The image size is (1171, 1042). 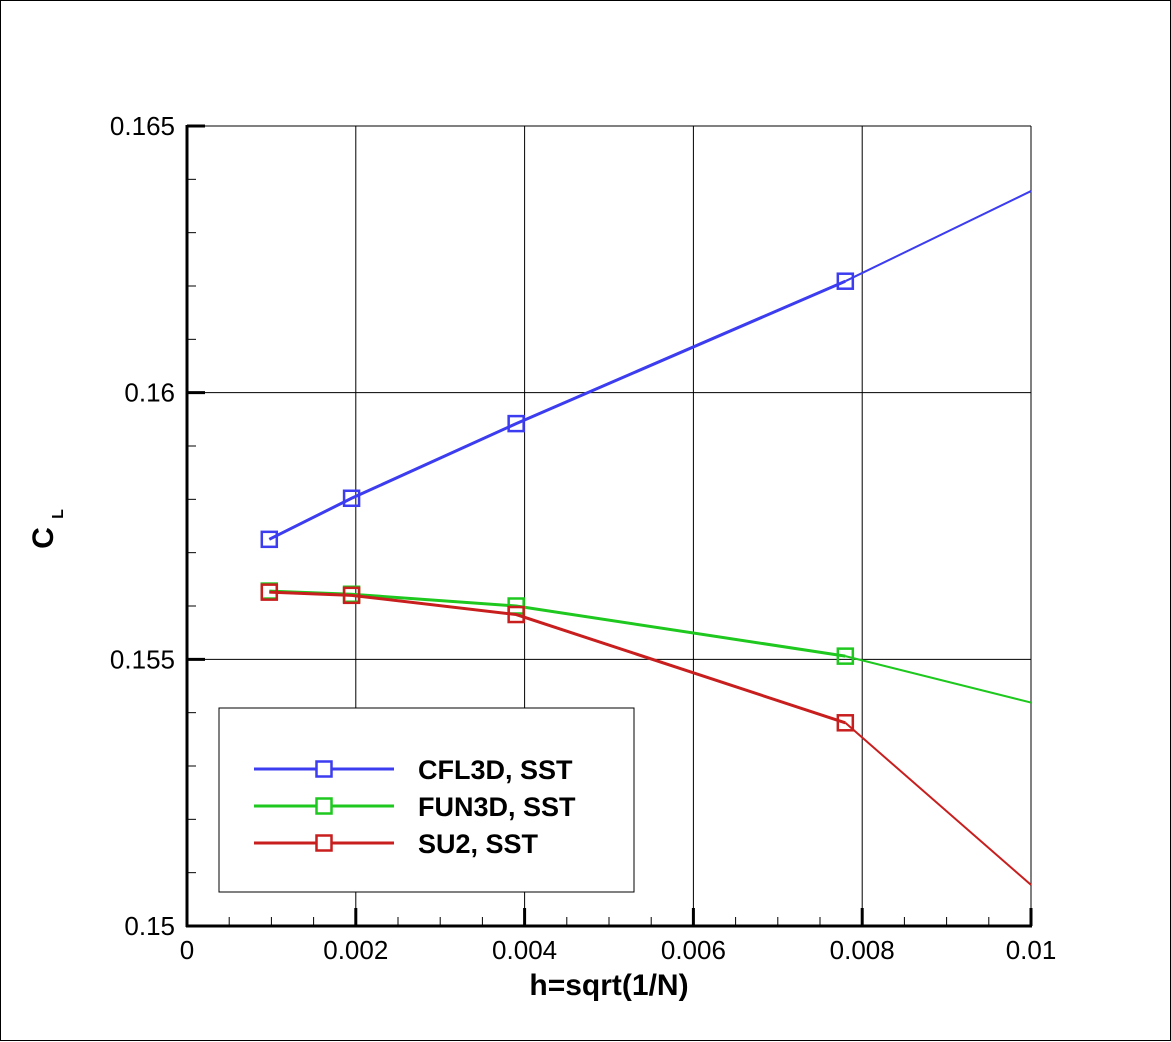 I want to click on y-tick-label: 0.165, so click(x=142, y=126).